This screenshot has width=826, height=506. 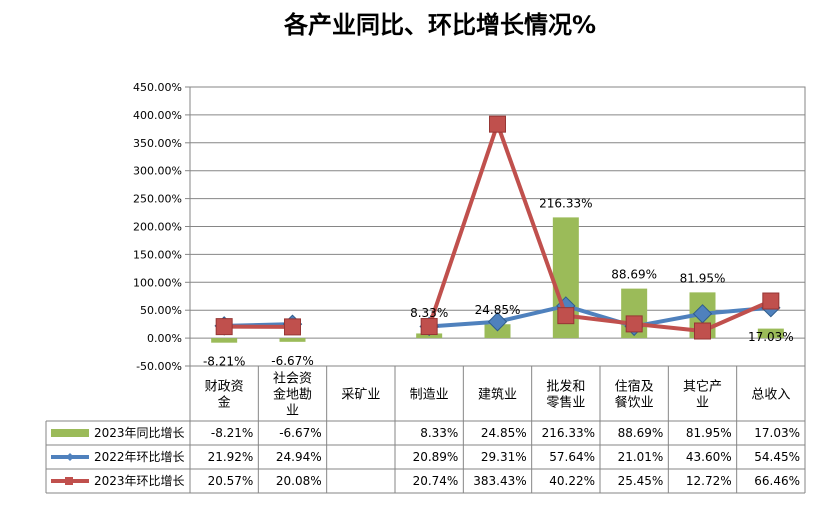 I want to click on diamond-marker, so click(x=497, y=322).